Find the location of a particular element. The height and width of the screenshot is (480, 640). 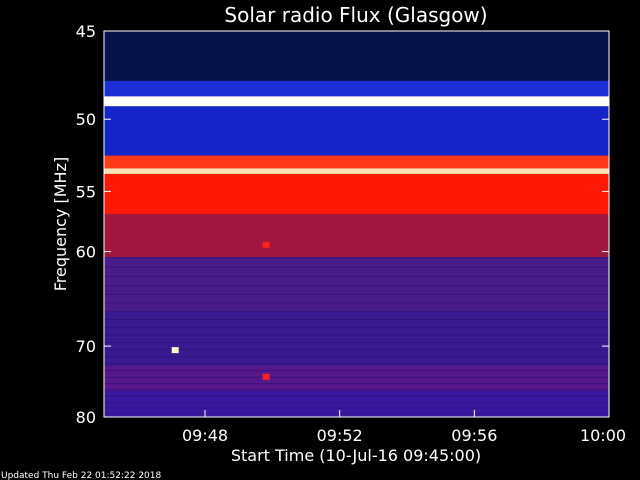

y-tick-label: 50 is located at coordinates (86, 119).